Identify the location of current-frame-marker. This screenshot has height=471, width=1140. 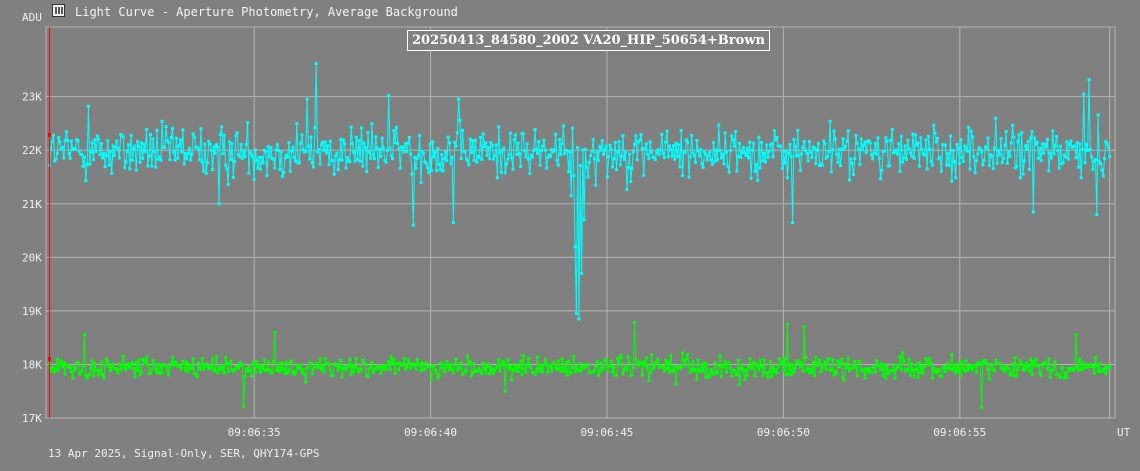
(50, 222).